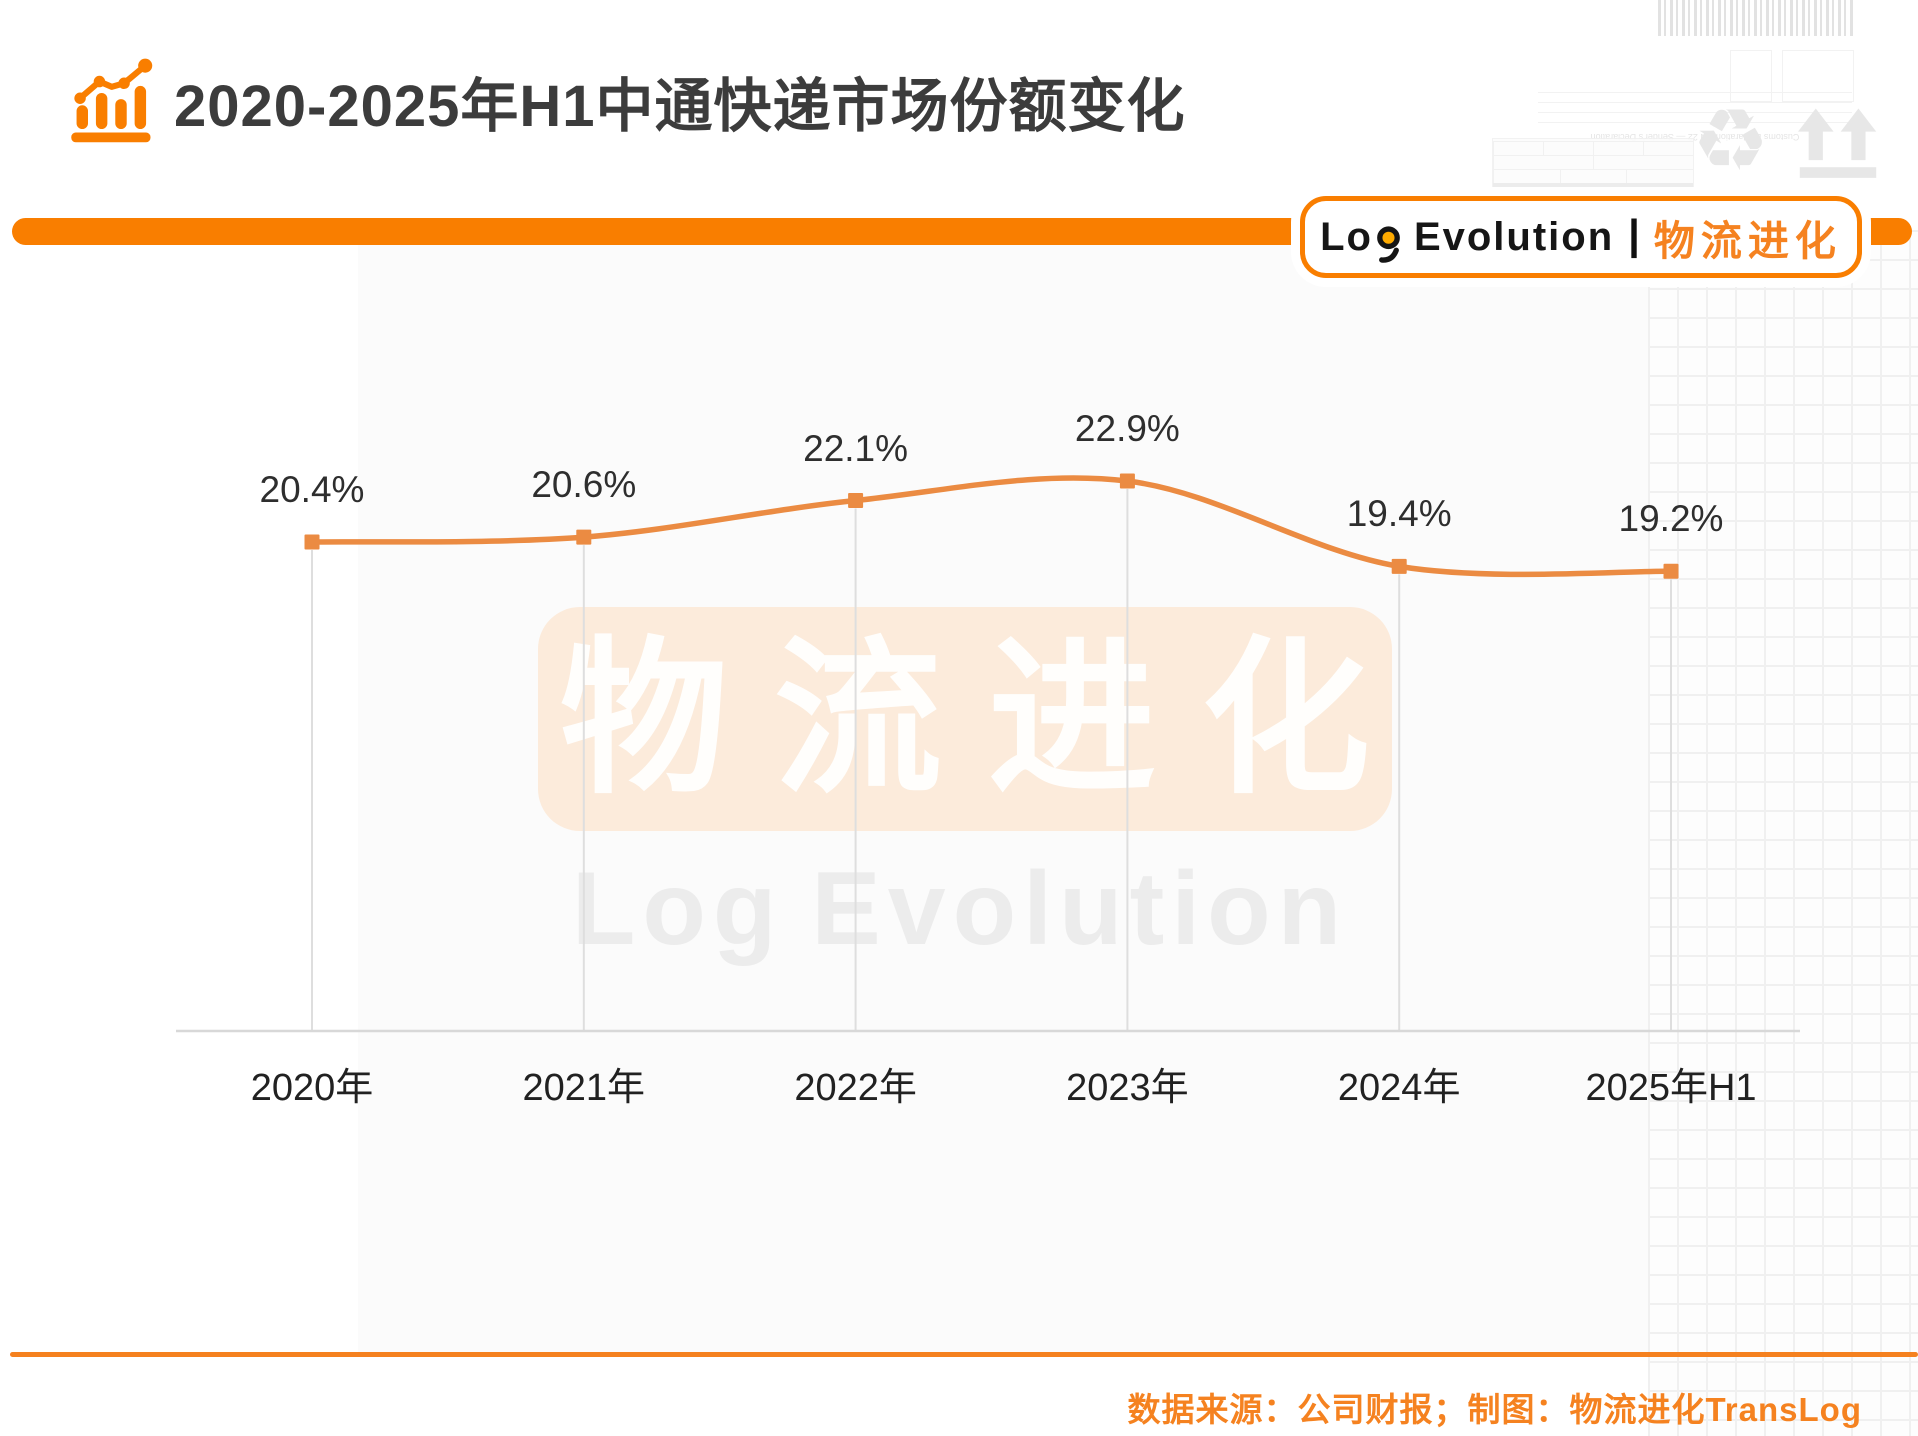 The height and width of the screenshot is (1436, 1918). I want to click on logo-text-prefix: Lo, so click(1346, 236).